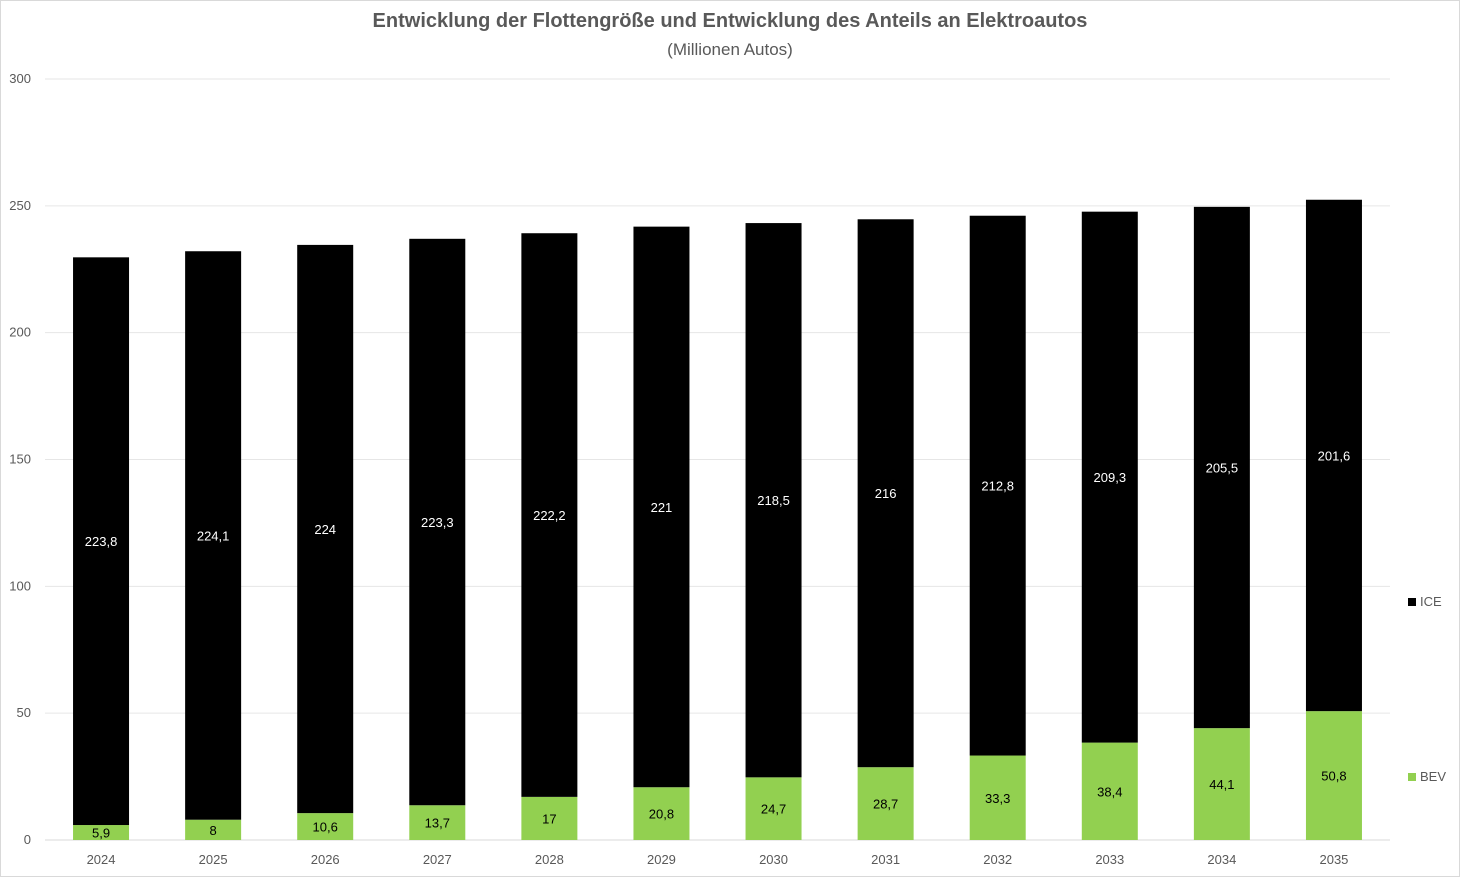 The width and height of the screenshot is (1460, 877). What do you see at coordinates (1333, 859) in the screenshot?
I see `x-tick-label: 2035` at bounding box center [1333, 859].